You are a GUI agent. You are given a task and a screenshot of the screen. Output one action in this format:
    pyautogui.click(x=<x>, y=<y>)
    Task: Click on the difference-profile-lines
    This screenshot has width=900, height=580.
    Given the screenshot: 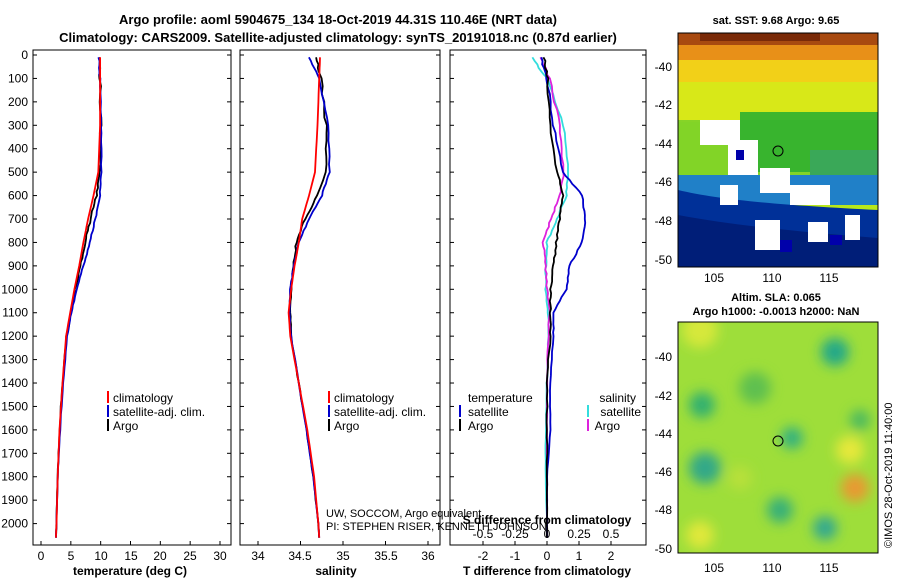 What is the action you would take?
    pyautogui.click(x=559, y=297)
    